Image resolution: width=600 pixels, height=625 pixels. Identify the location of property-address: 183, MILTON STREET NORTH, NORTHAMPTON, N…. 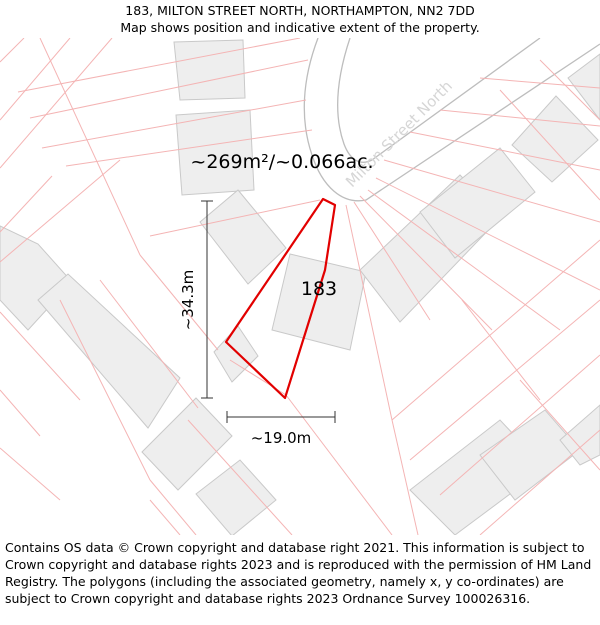
(300, 10).